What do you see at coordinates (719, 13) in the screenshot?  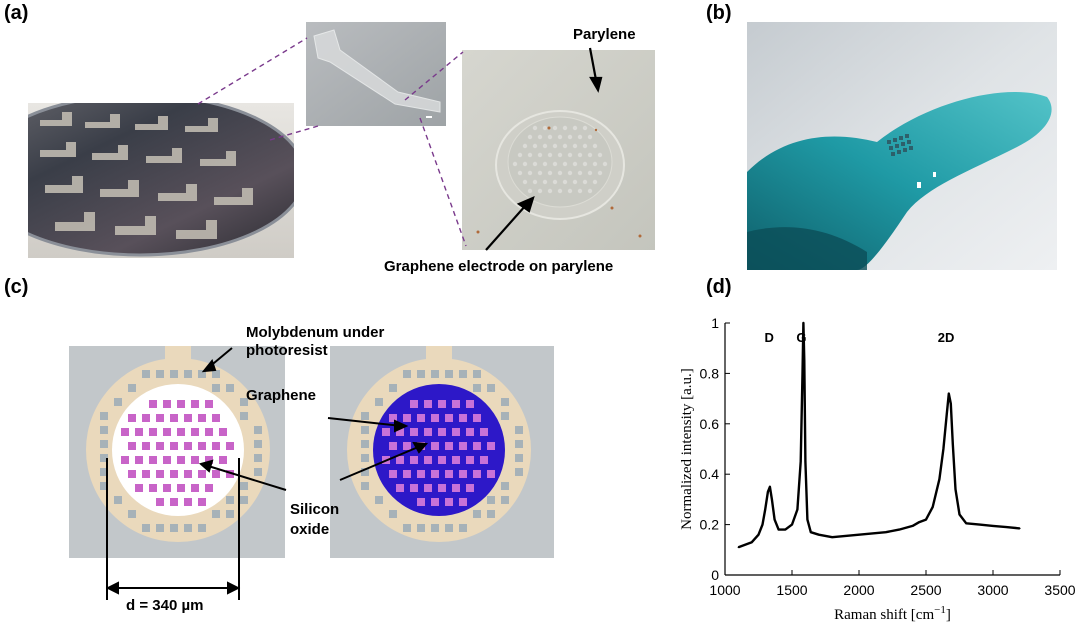 I see `panel-label-b: (b)` at bounding box center [719, 13].